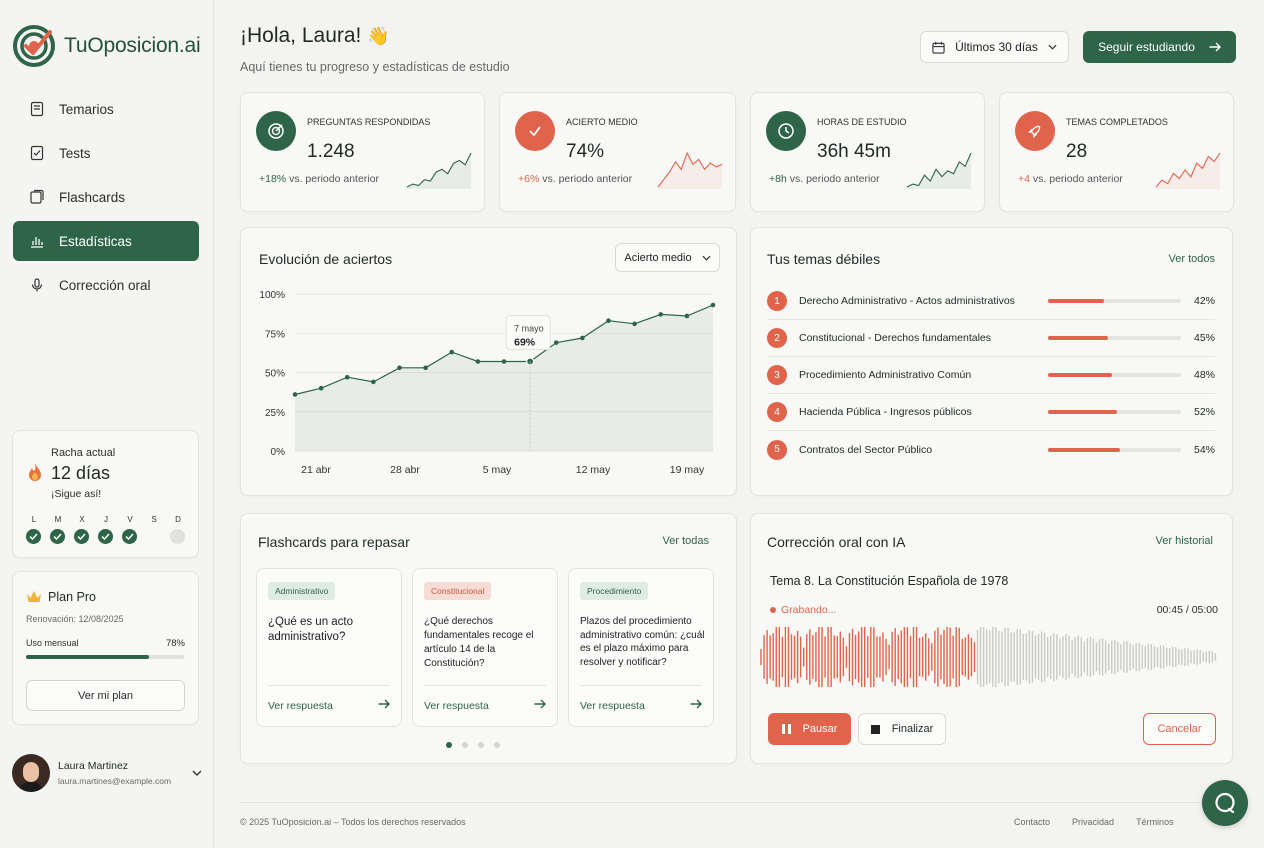 The image size is (1264, 848). I want to click on app-name: TuOposicion.ai, so click(132, 45).